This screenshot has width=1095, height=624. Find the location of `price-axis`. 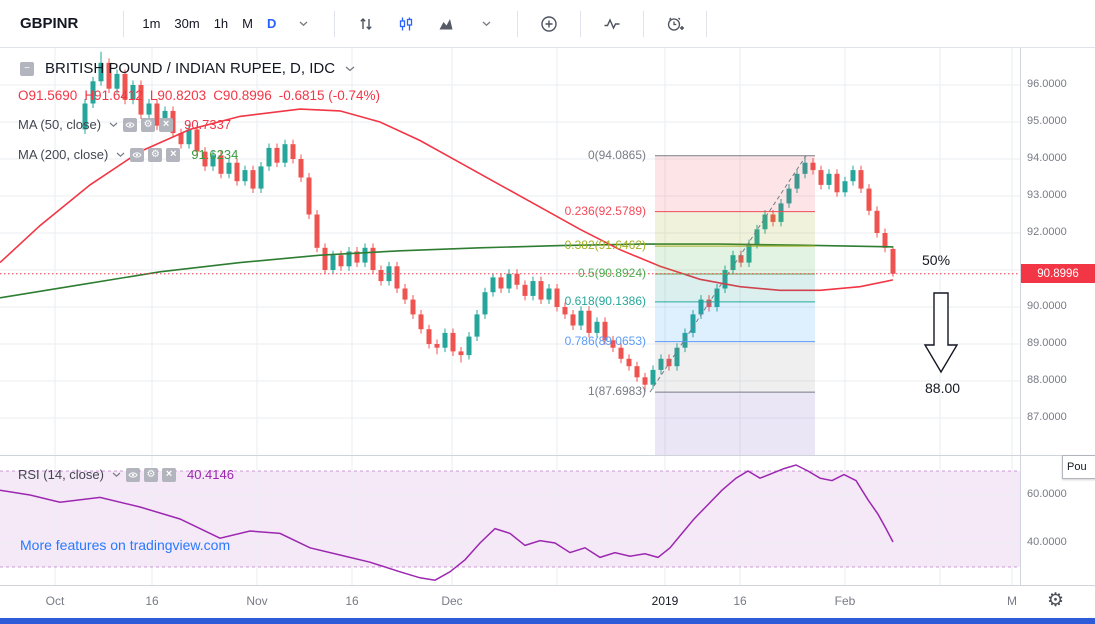

price-axis is located at coordinates (1057, 316).